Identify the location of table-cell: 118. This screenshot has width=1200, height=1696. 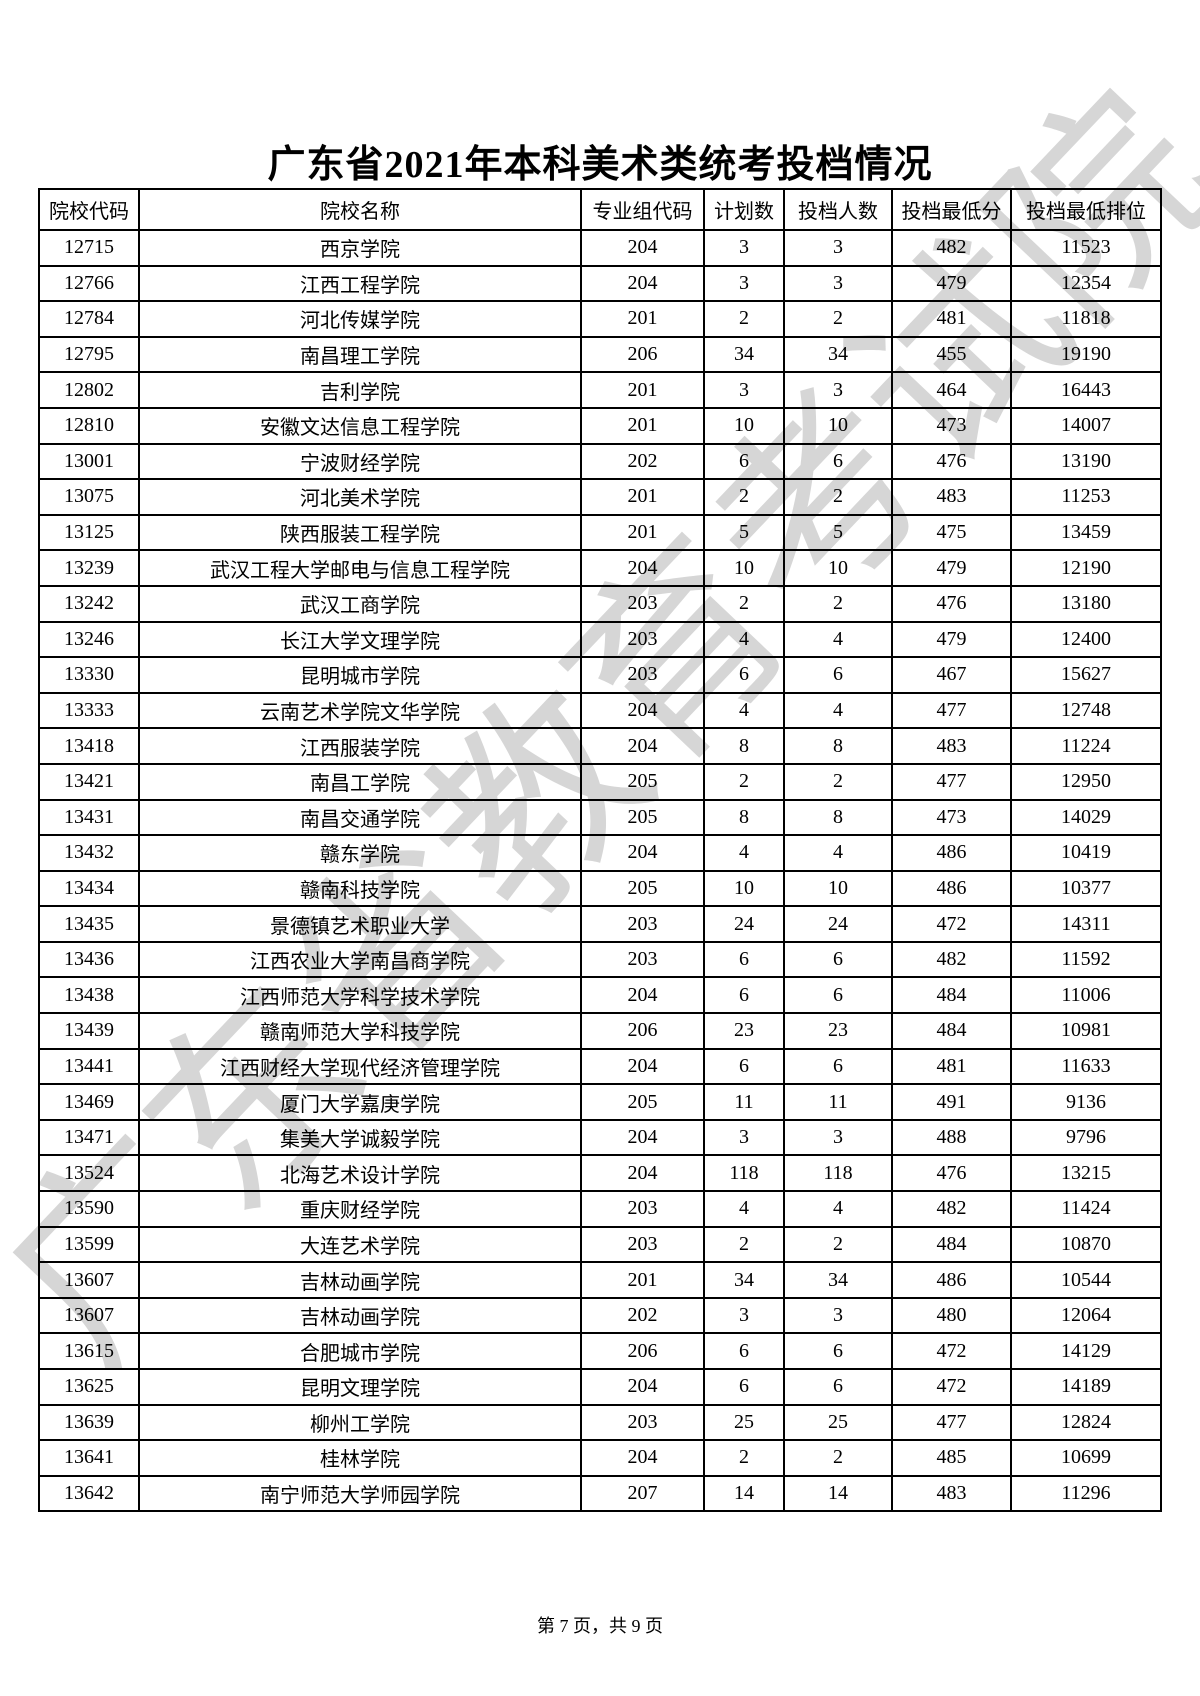
(744, 1173).